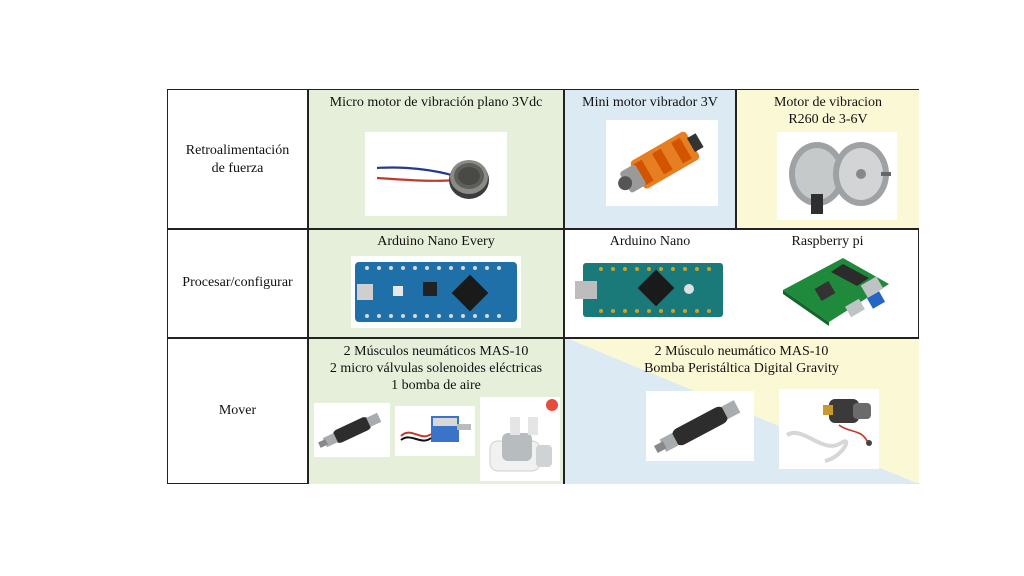 Image resolution: width=1024 pixels, height=576 pixels. I want to click on row-label-process: Procesar/configurar, so click(237, 282).